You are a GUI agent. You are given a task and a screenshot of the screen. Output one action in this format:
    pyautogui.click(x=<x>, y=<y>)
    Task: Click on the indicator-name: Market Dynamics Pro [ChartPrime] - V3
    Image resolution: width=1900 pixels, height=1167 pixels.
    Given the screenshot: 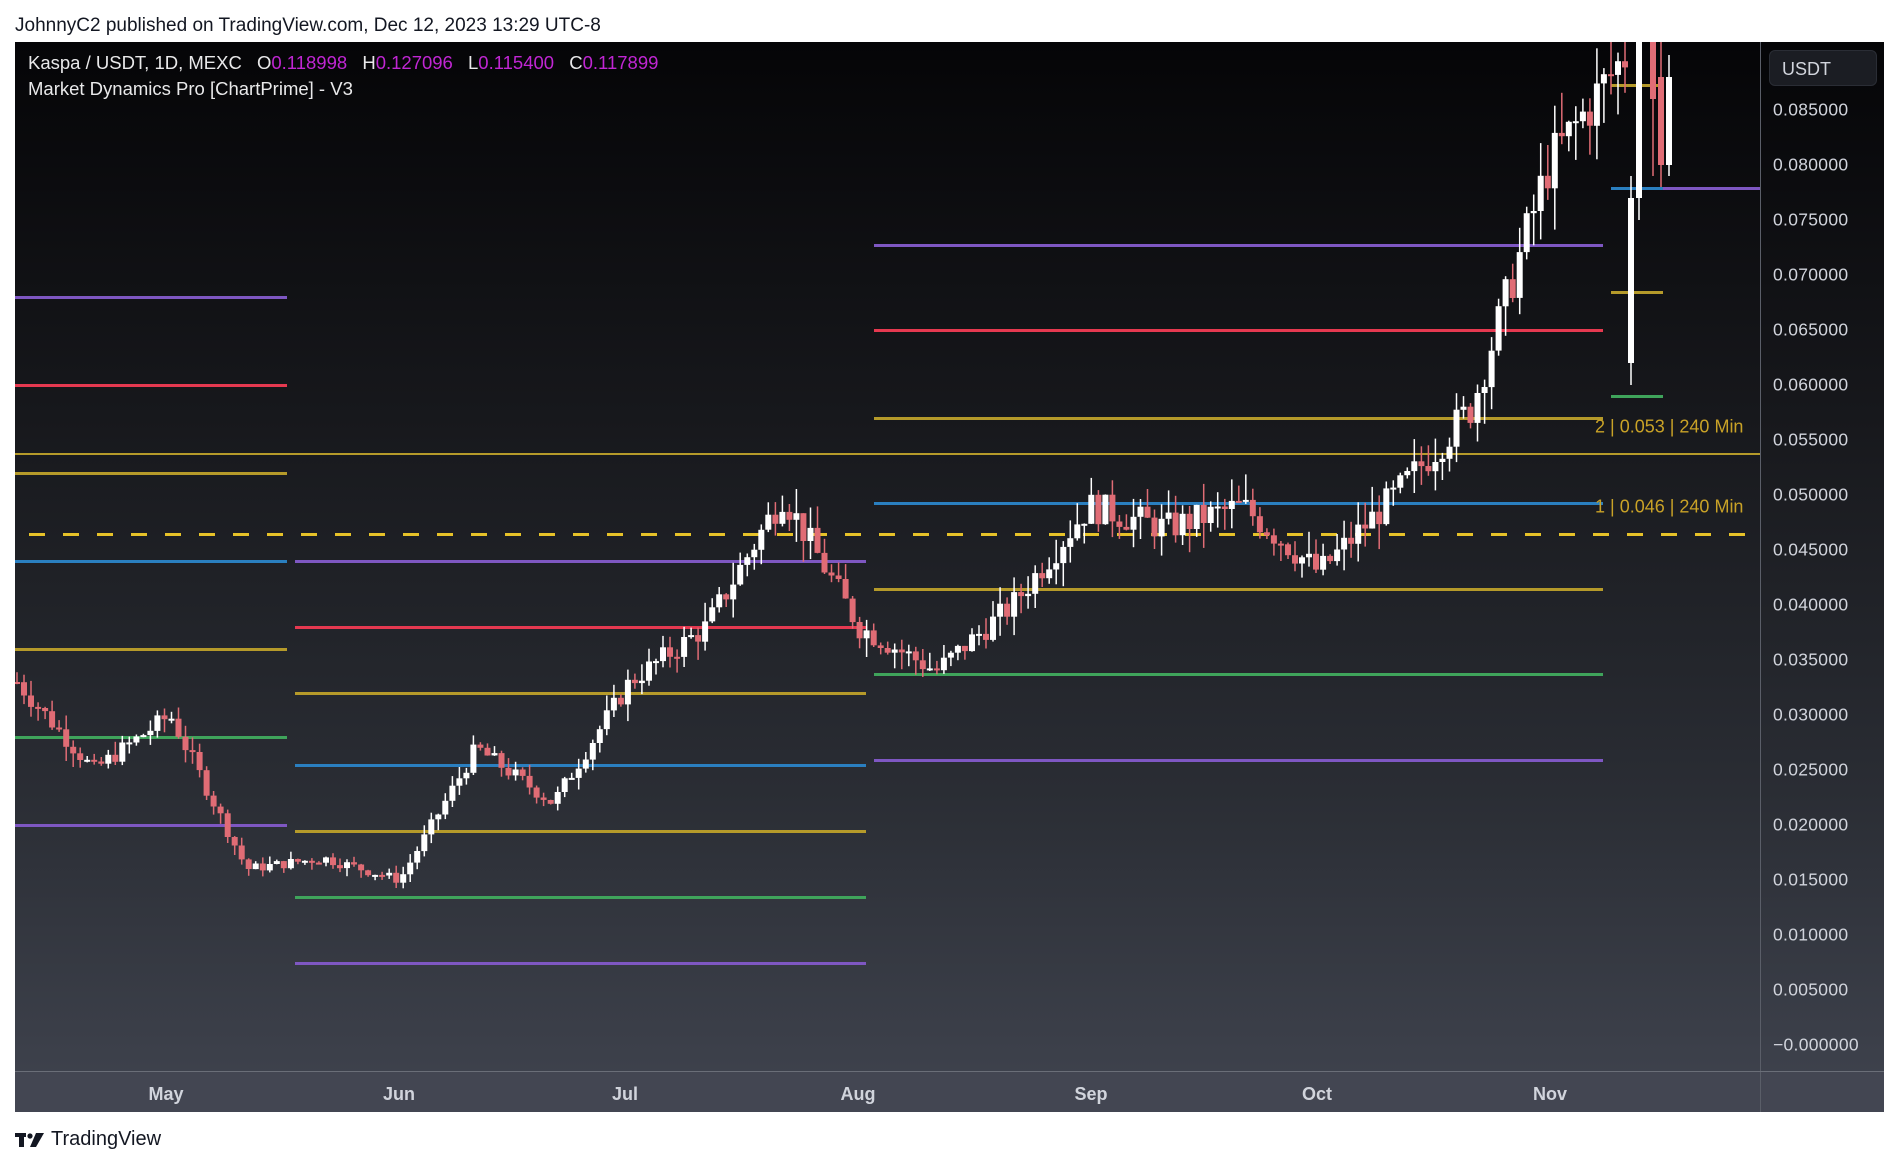 What is the action you would take?
    pyautogui.click(x=190, y=88)
    